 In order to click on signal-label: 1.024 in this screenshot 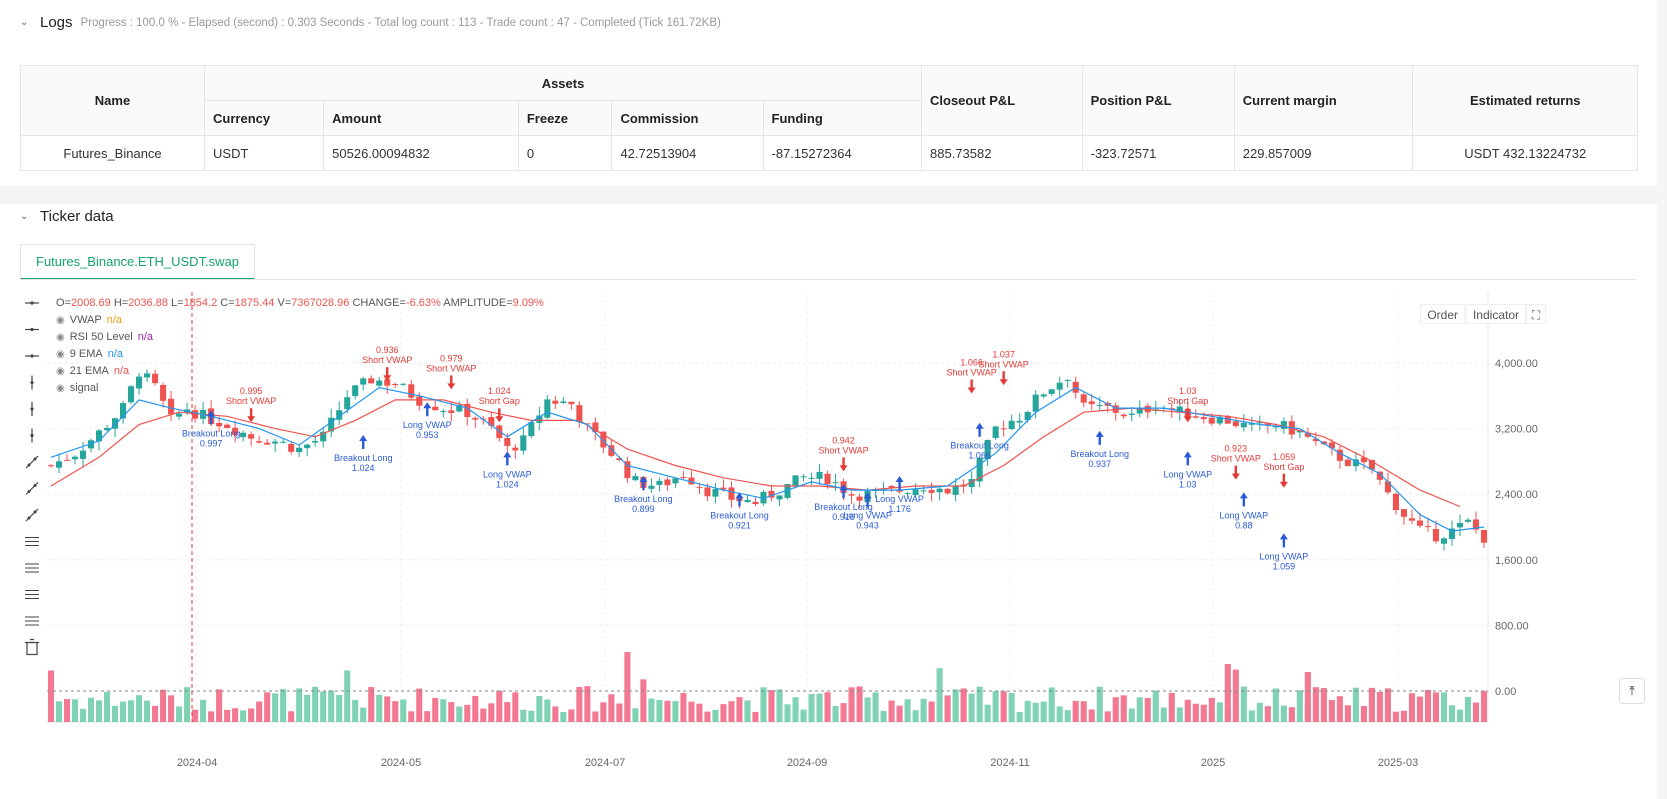, I will do `click(363, 468)`.